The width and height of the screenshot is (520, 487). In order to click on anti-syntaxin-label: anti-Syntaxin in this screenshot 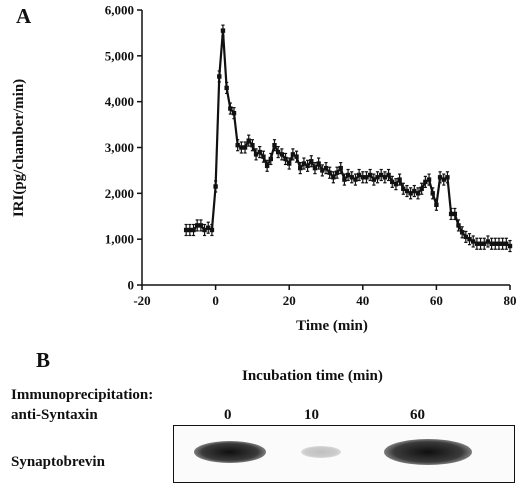, I will do `click(54, 415)`.